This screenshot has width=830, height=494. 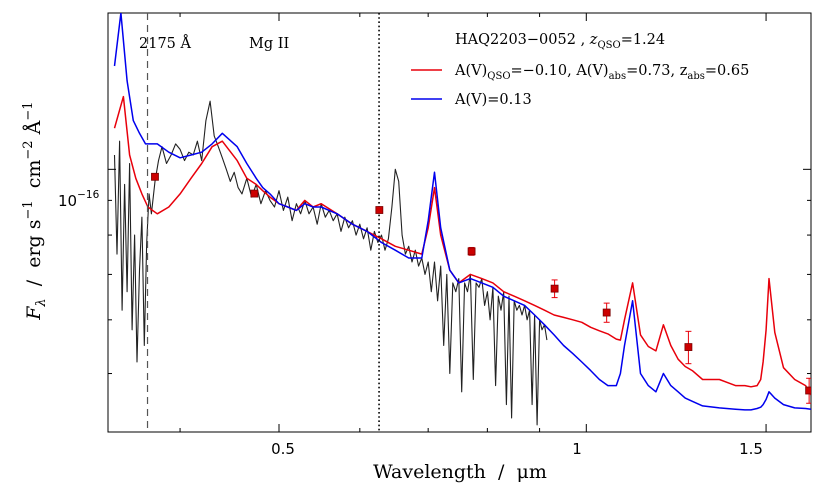 I want to click on xtick-label-0.5: 0.5, so click(x=283, y=449).